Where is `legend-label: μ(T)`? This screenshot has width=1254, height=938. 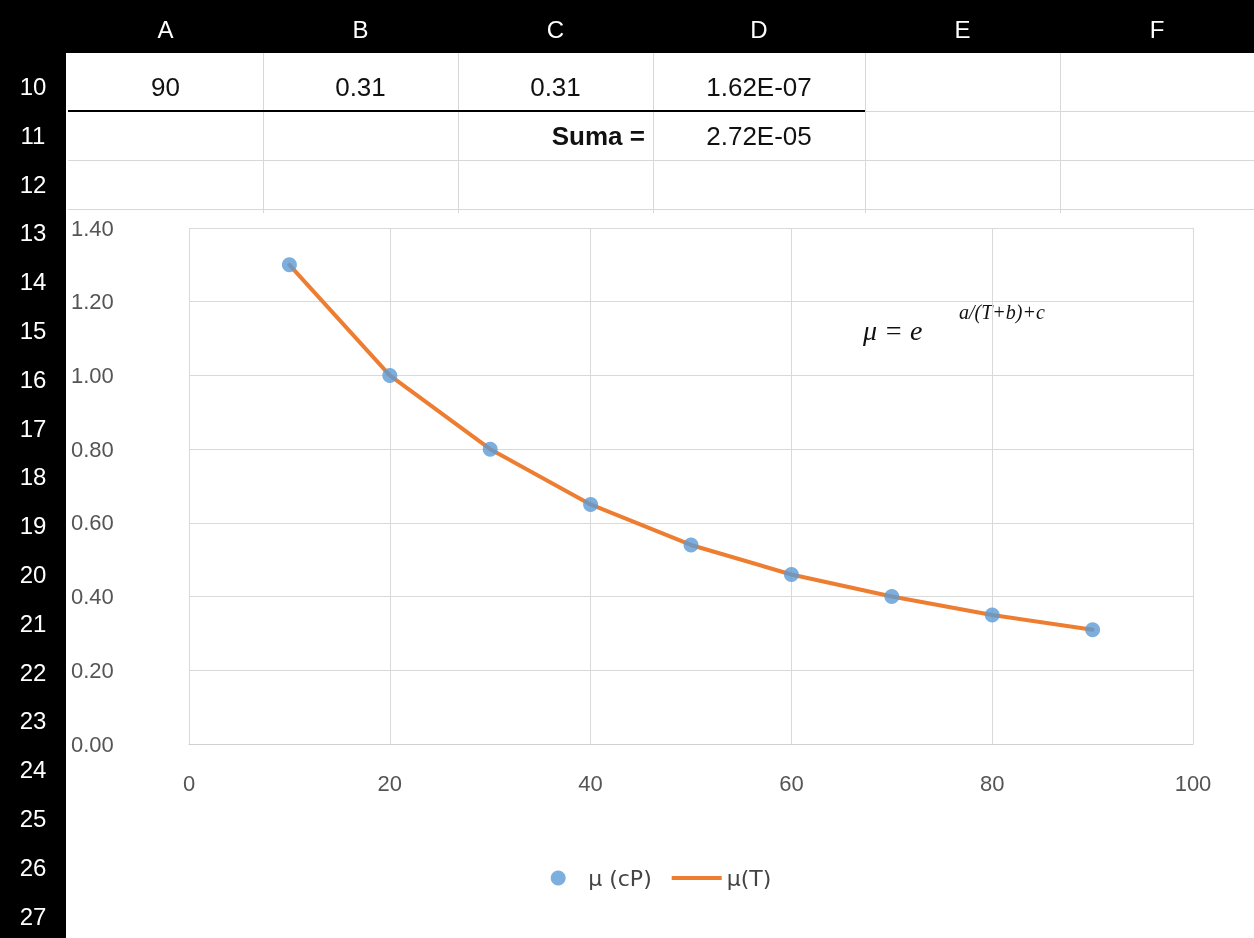
legend-label: μ(T) is located at coordinates (749, 878).